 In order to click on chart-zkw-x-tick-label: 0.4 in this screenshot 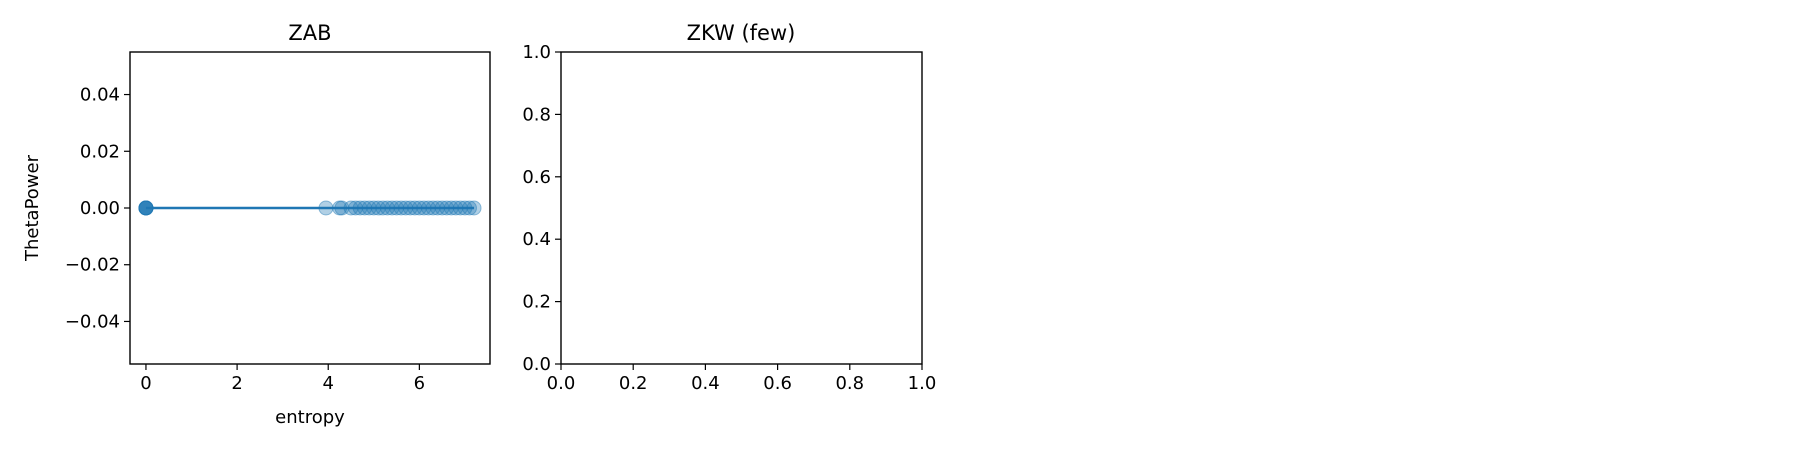, I will do `click(705, 383)`.